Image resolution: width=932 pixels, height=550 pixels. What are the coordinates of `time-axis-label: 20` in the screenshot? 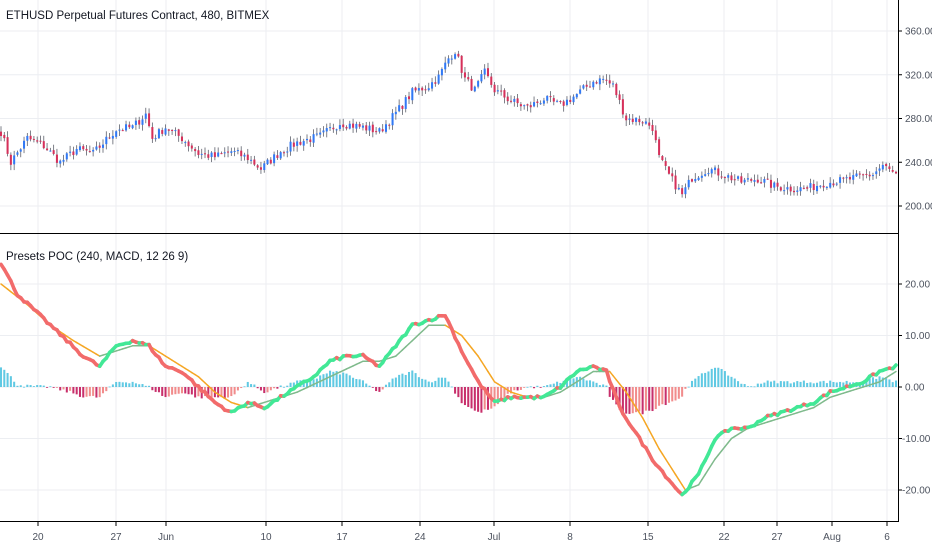 It's located at (38, 537).